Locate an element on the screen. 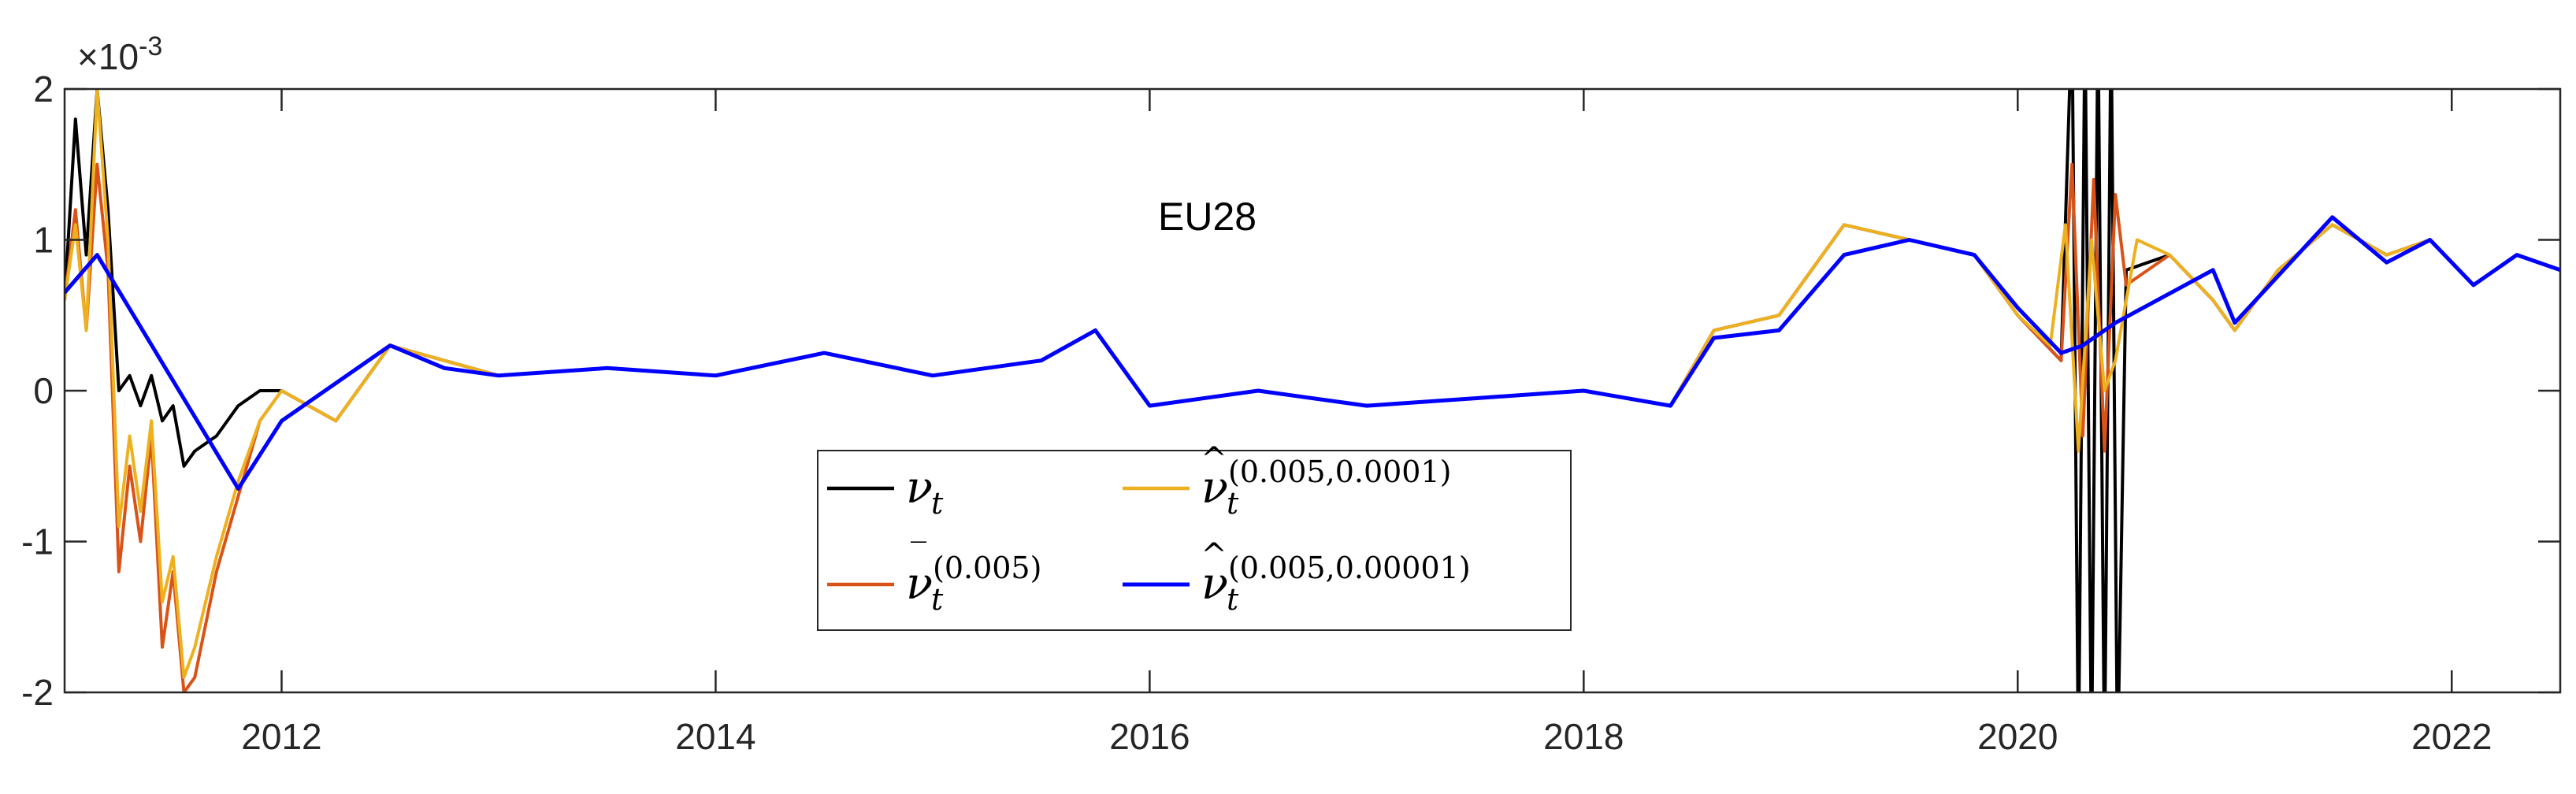 The width and height of the screenshot is (2576, 794). x-tick-label: 2016 is located at coordinates (1149, 736).